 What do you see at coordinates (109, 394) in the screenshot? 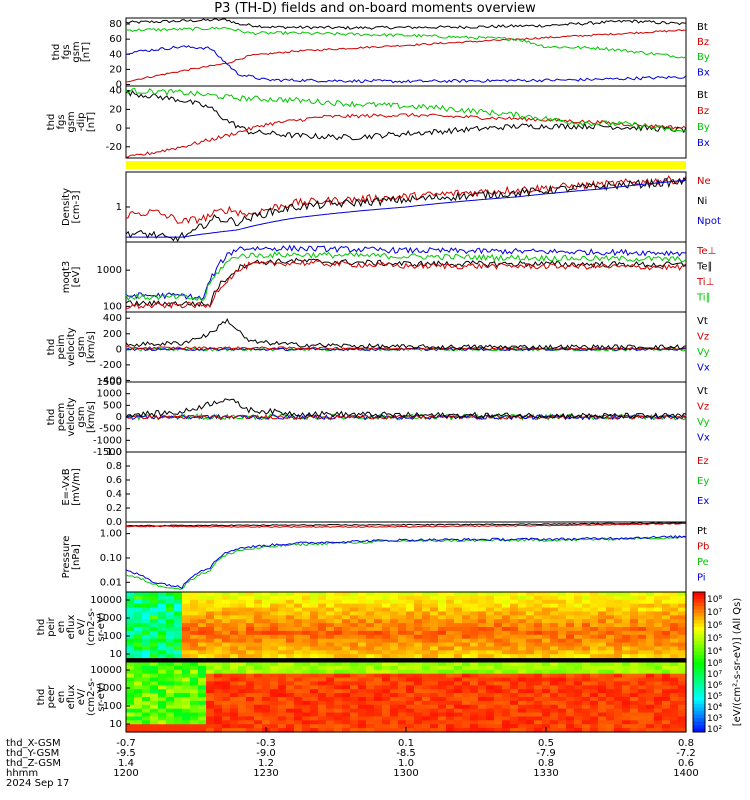
I see `peem_velocity-ytick-label: 1000` at bounding box center [109, 394].